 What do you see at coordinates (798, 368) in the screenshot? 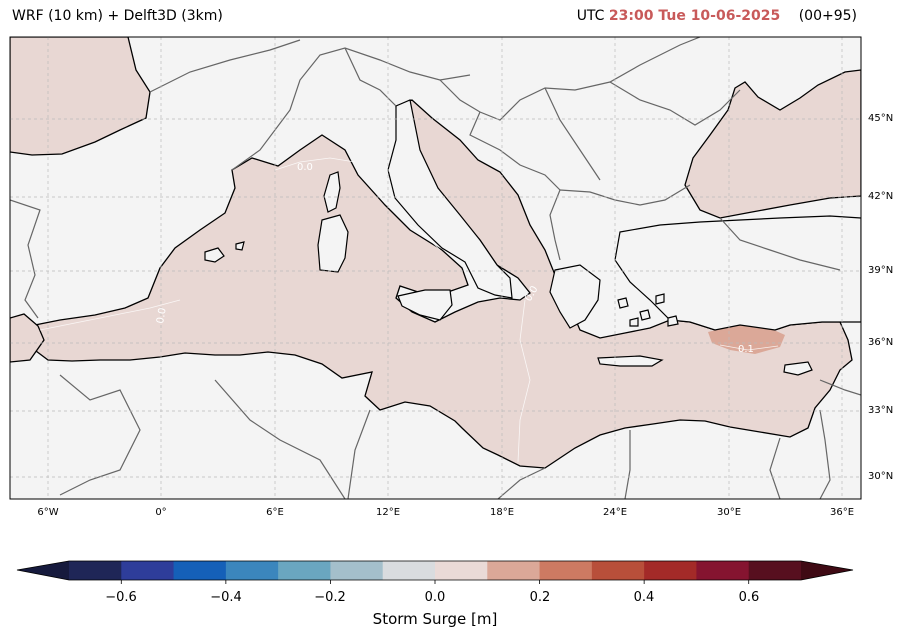
I see `cyprus-island` at bounding box center [798, 368].